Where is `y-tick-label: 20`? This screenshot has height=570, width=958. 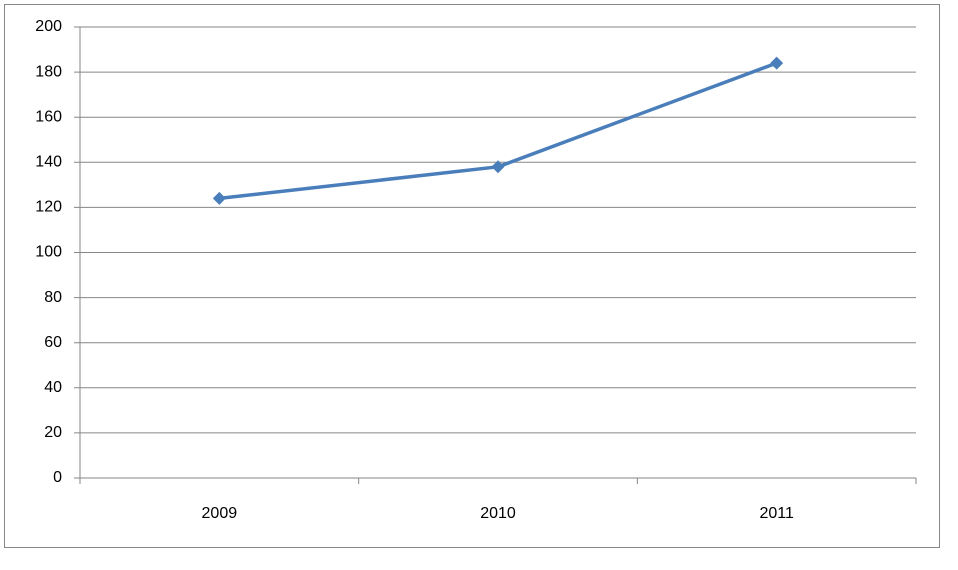 y-tick-label: 20 is located at coordinates (53, 432).